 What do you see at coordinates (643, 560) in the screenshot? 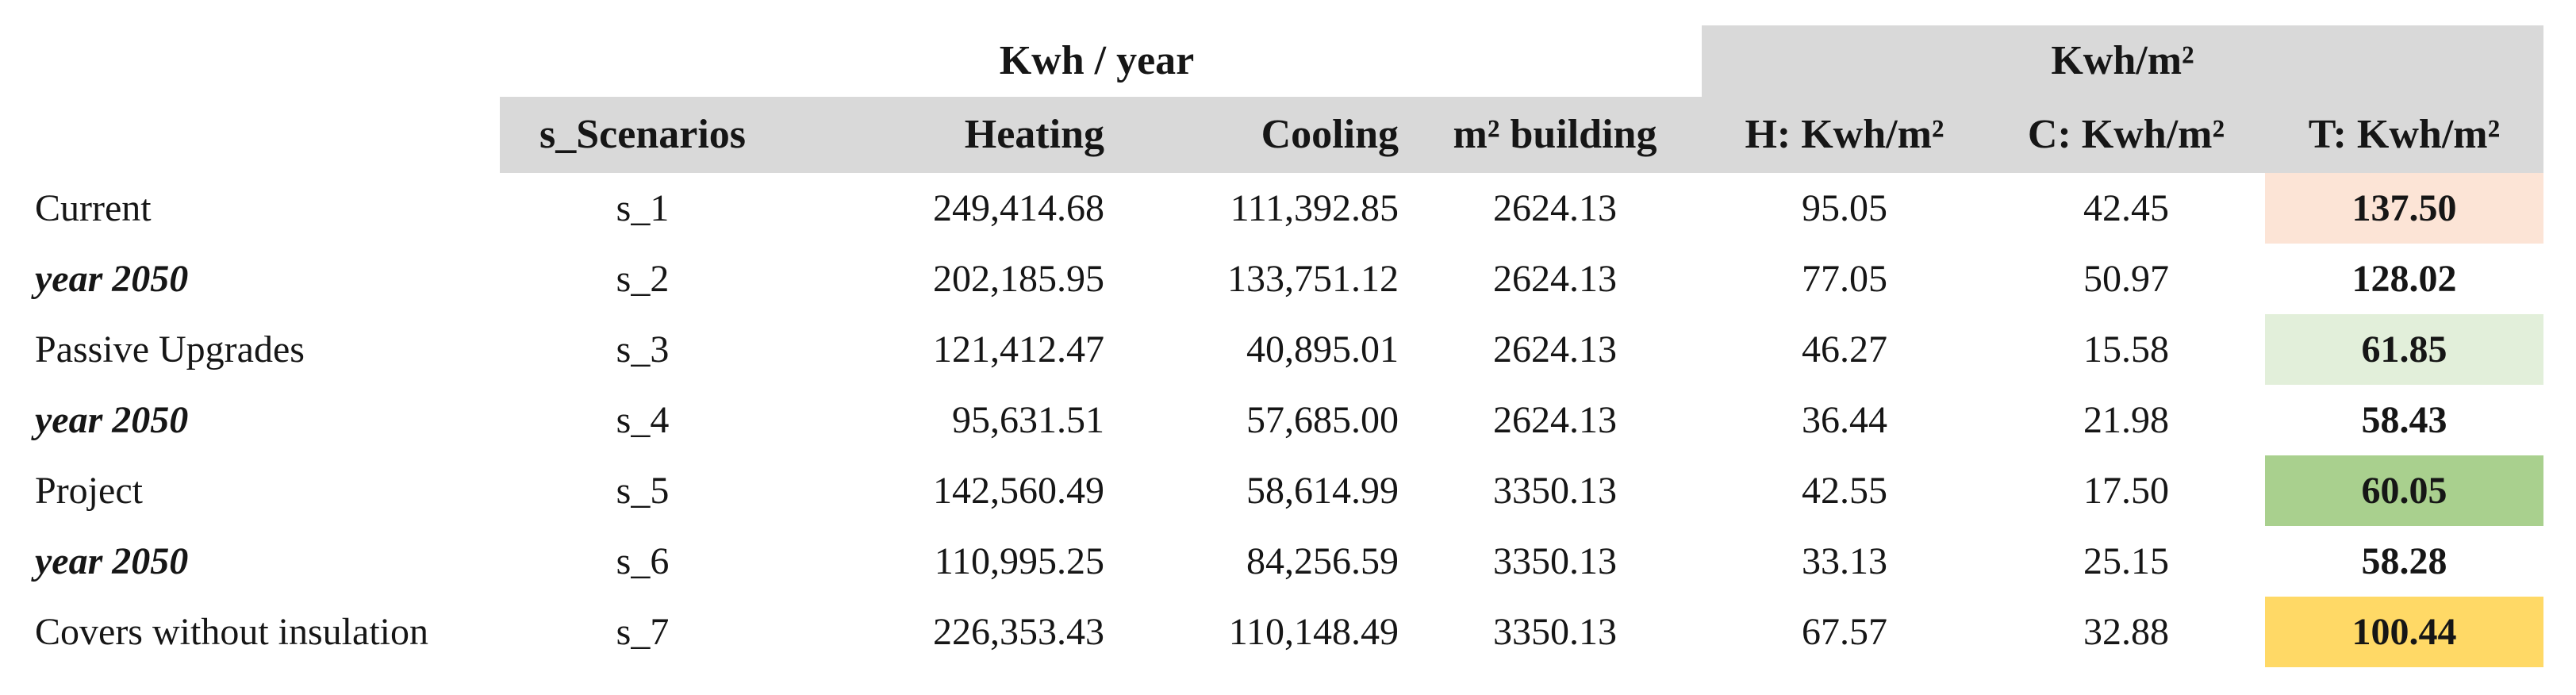
I see `cell-scenario-id: s_6` at bounding box center [643, 560].